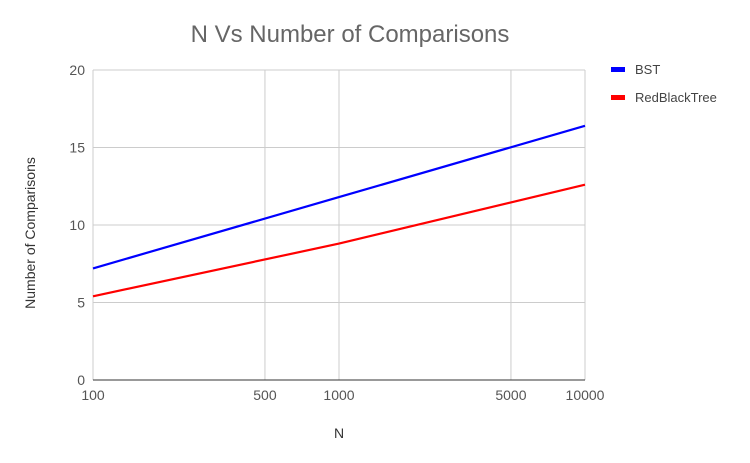 The height and width of the screenshot is (463, 750). I want to click on legend-label: BST, so click(647, 69).